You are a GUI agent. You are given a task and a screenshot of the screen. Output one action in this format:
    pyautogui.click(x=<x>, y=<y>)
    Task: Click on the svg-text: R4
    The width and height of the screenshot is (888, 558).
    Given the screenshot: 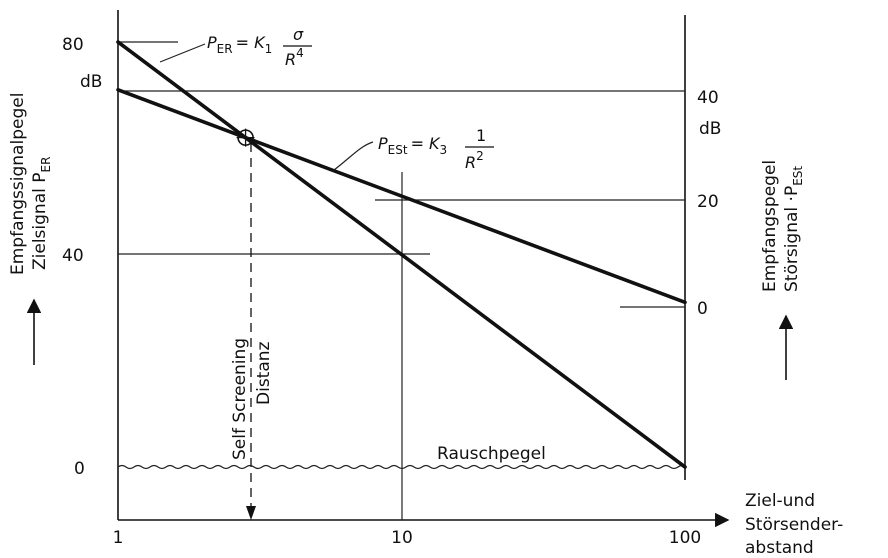 What is the action you would take?
    pyautogui.click(x=294, y=57)
    